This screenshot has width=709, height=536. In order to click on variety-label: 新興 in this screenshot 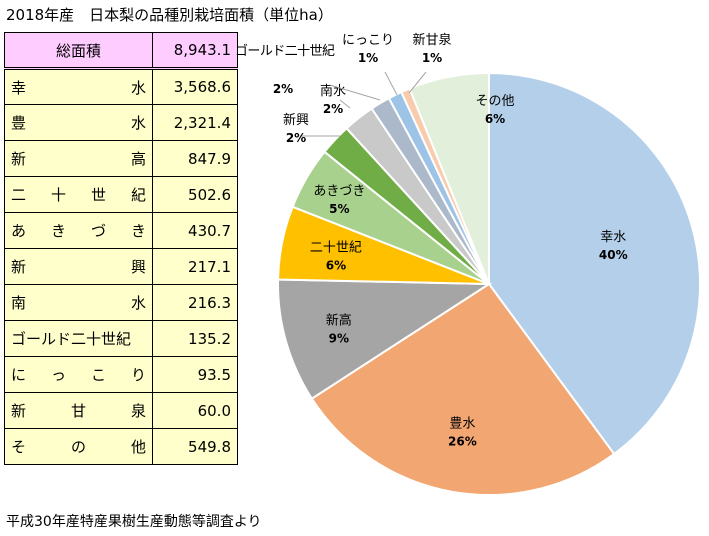, I will do `click(78, 267)`.